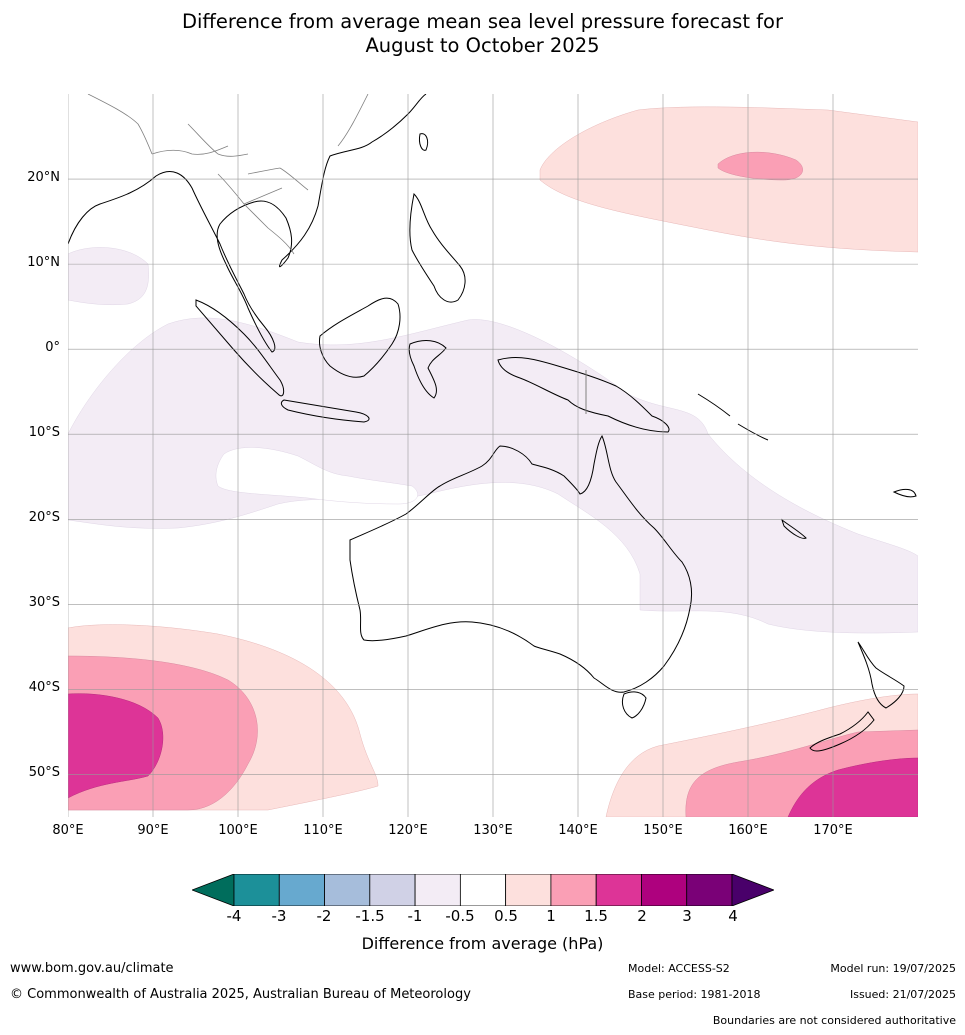  What do you see at coordinates (279, 916) in the screenshot?
I see `cb-tick-neg3: -3` at bounding box center [279, 916].